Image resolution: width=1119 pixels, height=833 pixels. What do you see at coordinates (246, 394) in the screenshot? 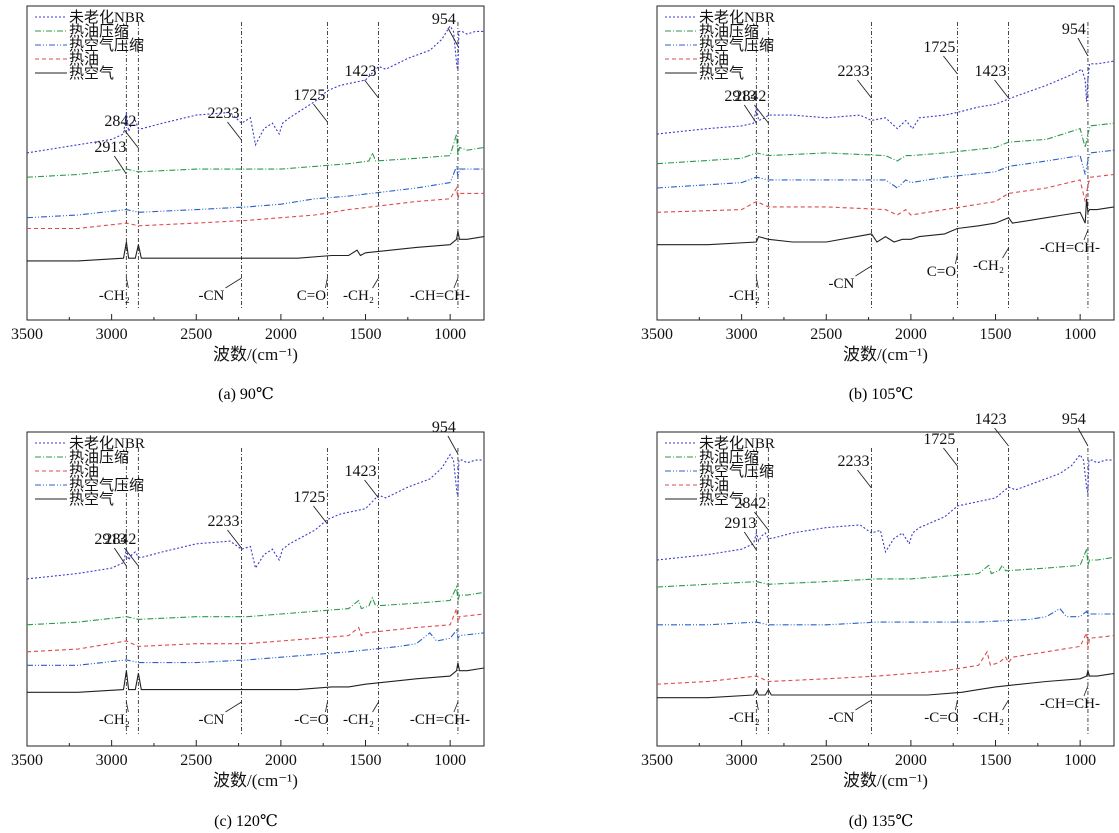
I see `caption-a: (a) 90℃` at bounding box center [246, 394].